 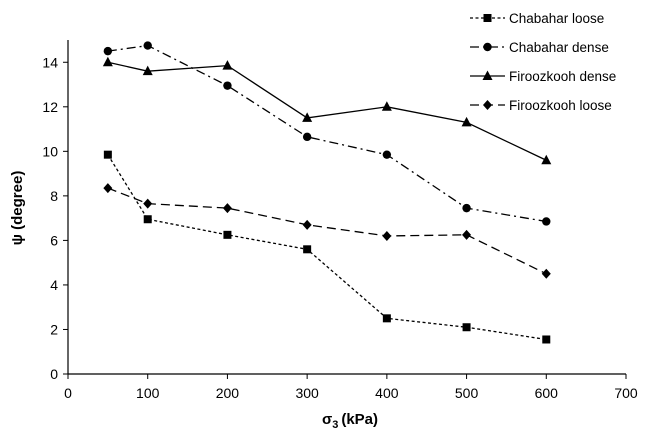 What do you see at coordinates (359, 419) in the screenshot?
I see `x-axis-title-unit: (kPa)` at bounding box center [359, 419].